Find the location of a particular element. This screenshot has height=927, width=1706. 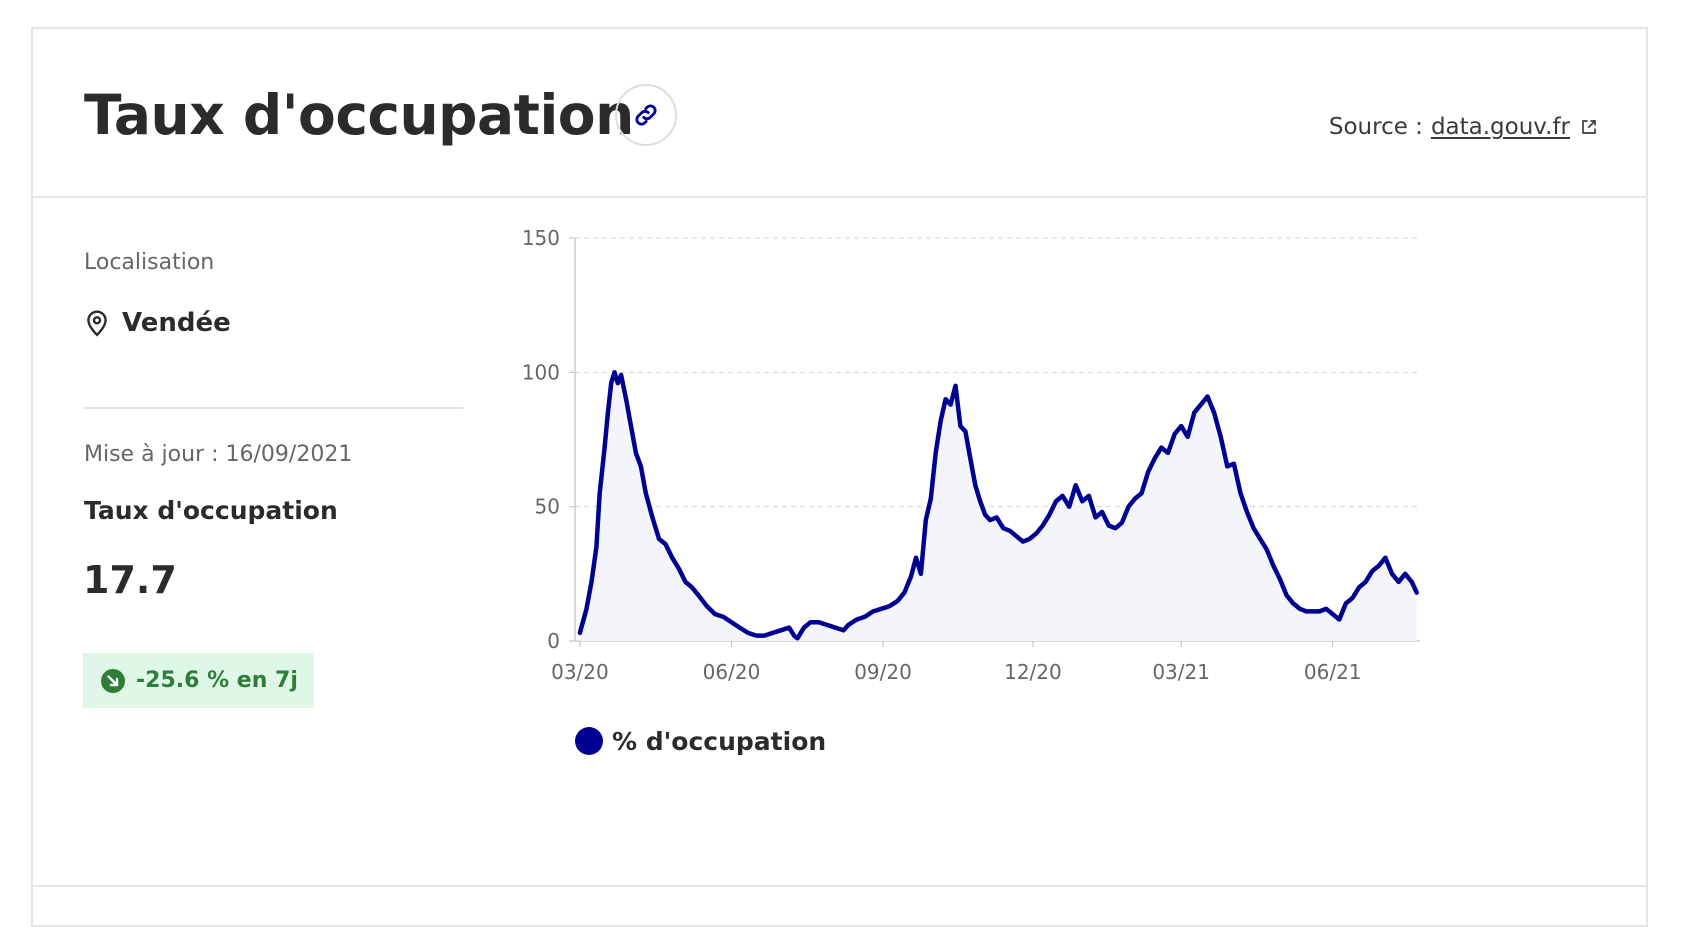

x-tick-label: 06/20 is located at coordinates (732, 672).